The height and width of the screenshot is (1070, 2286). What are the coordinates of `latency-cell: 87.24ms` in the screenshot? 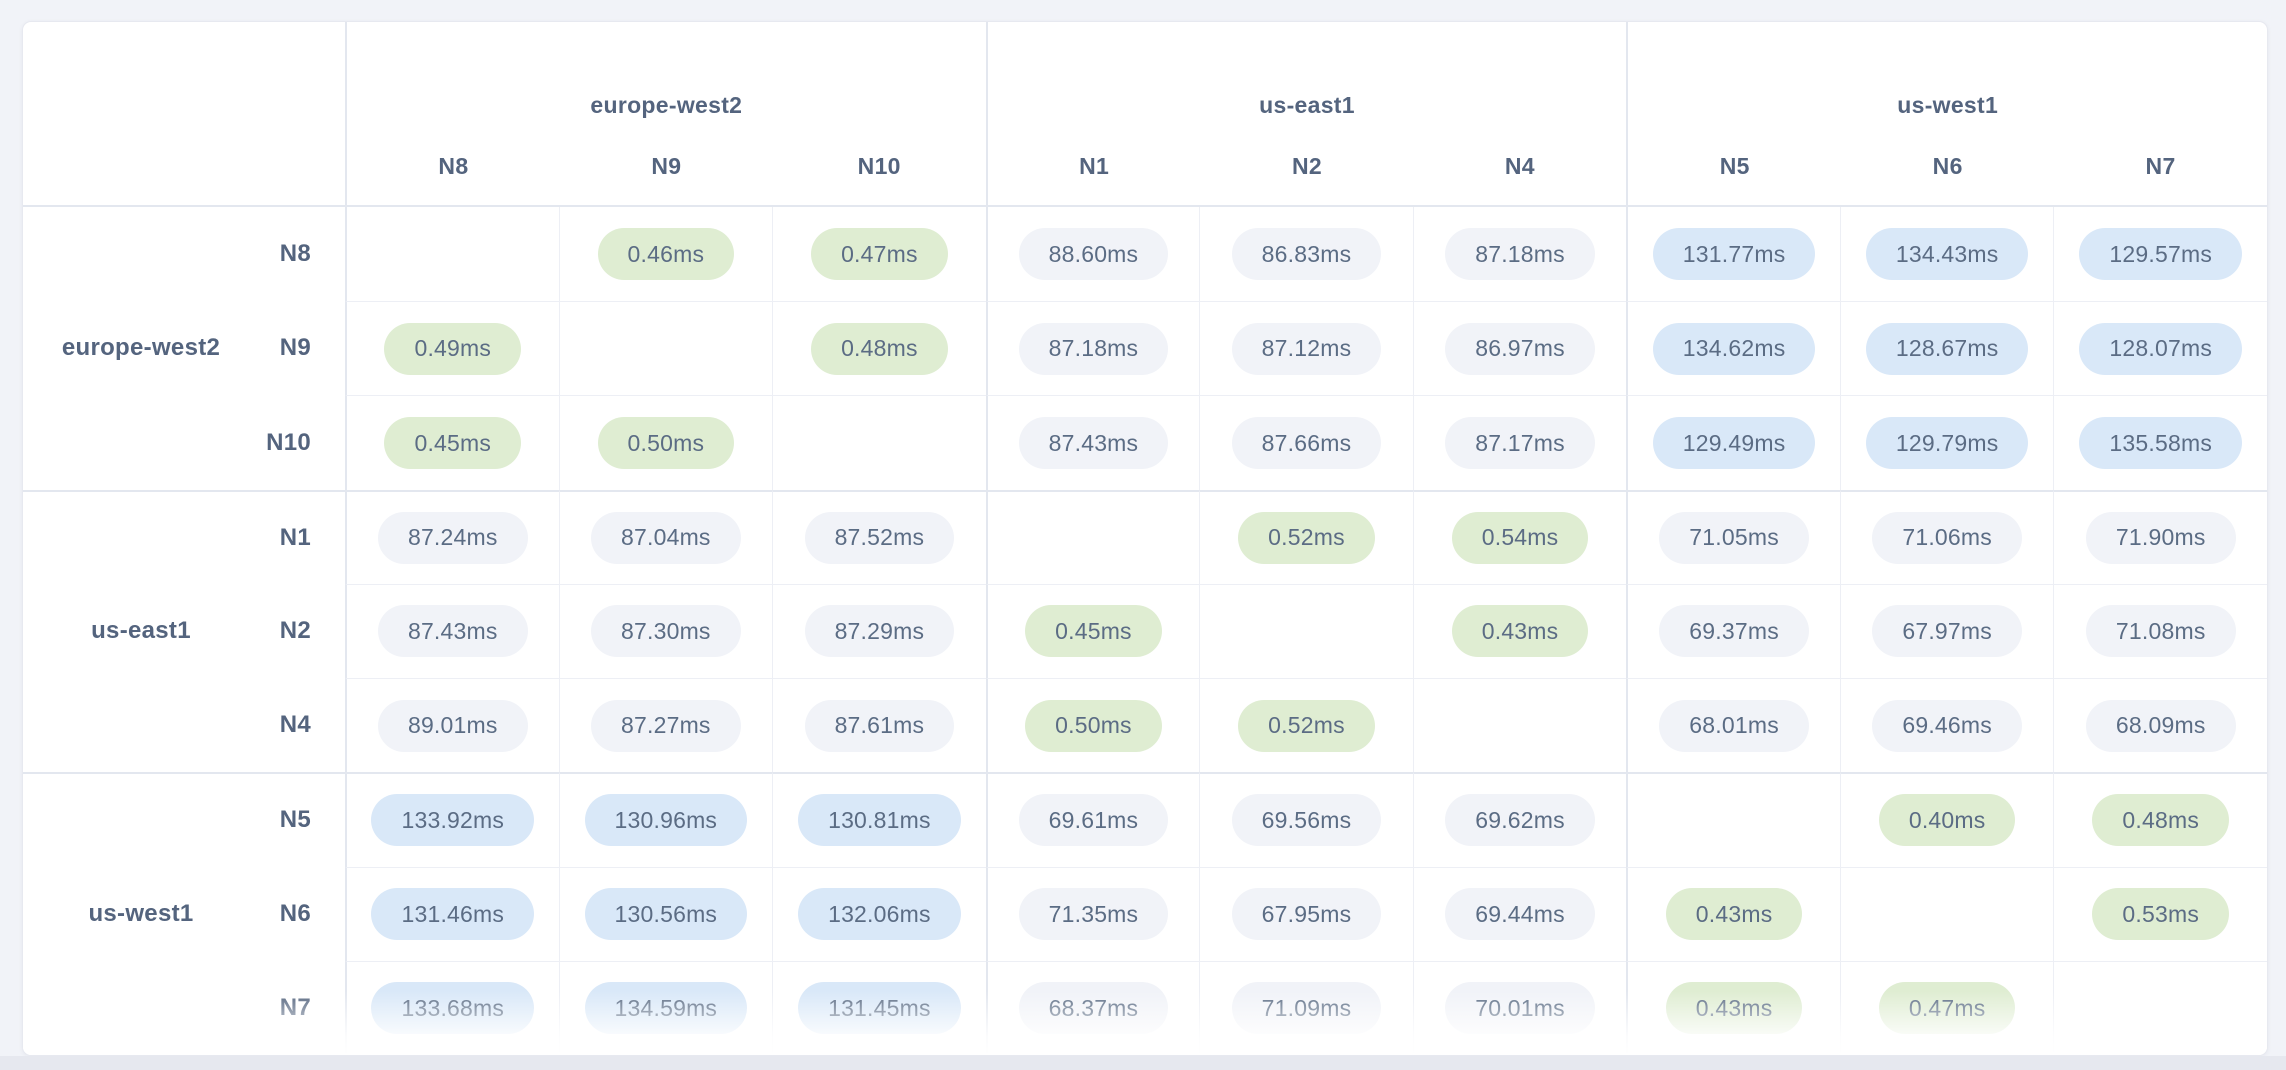 It's located at (452, 536).